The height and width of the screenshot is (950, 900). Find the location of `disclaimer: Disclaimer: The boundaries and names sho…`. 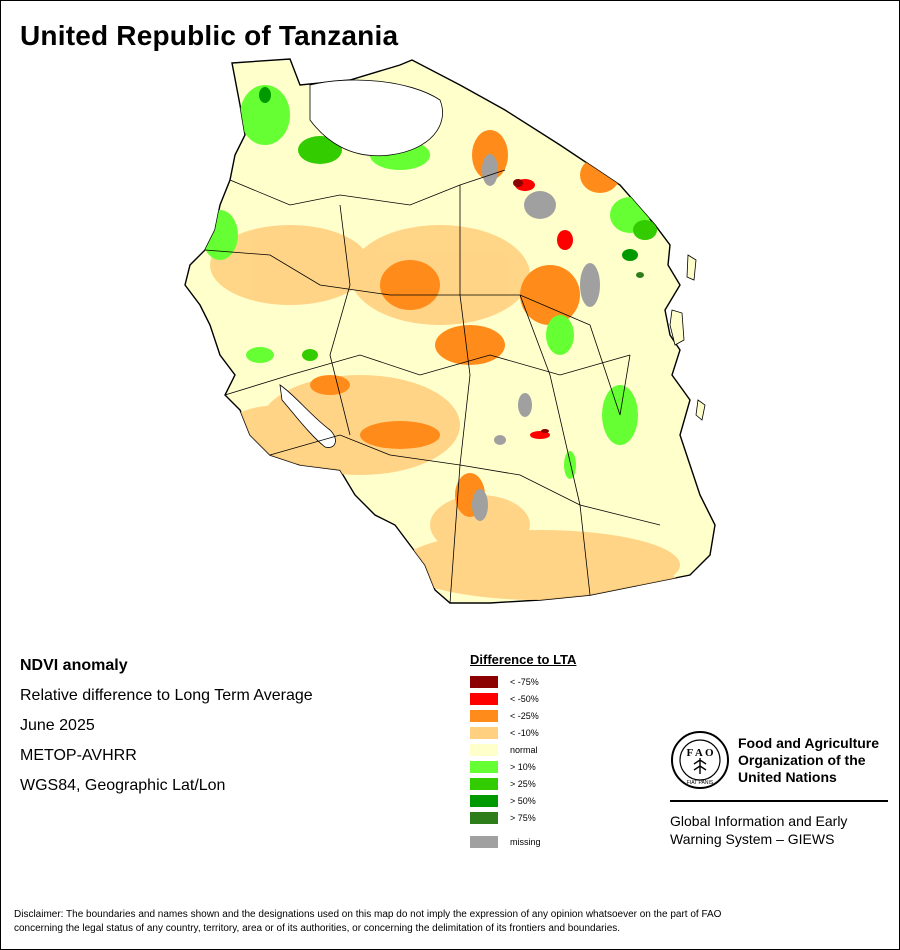

disclaimer: Disclaimer: The boundaries and names sho… is located at coordinates (449, 922).